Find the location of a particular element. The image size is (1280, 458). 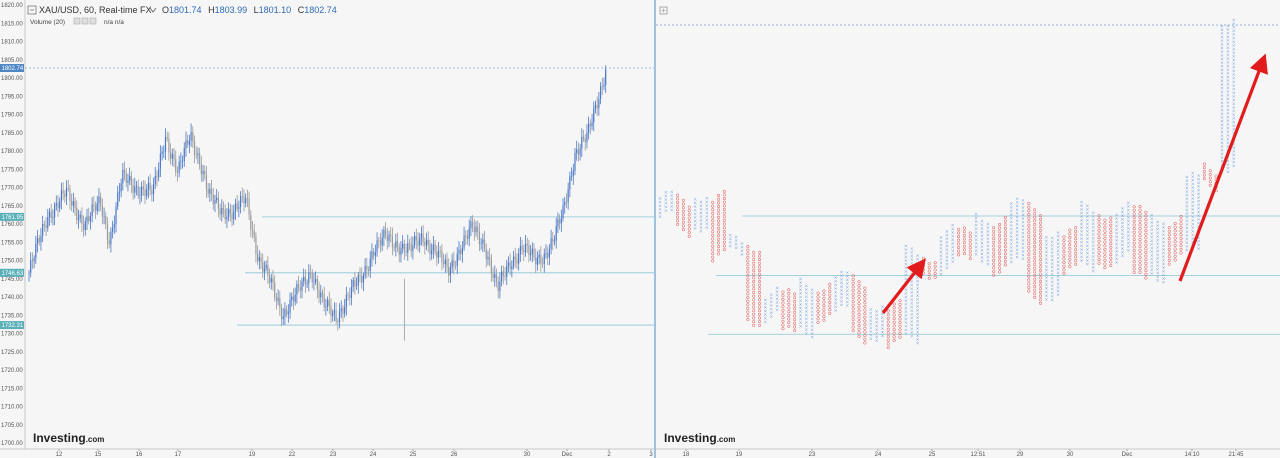

uptrend-arrow-small is located at coordinates (903, 286).